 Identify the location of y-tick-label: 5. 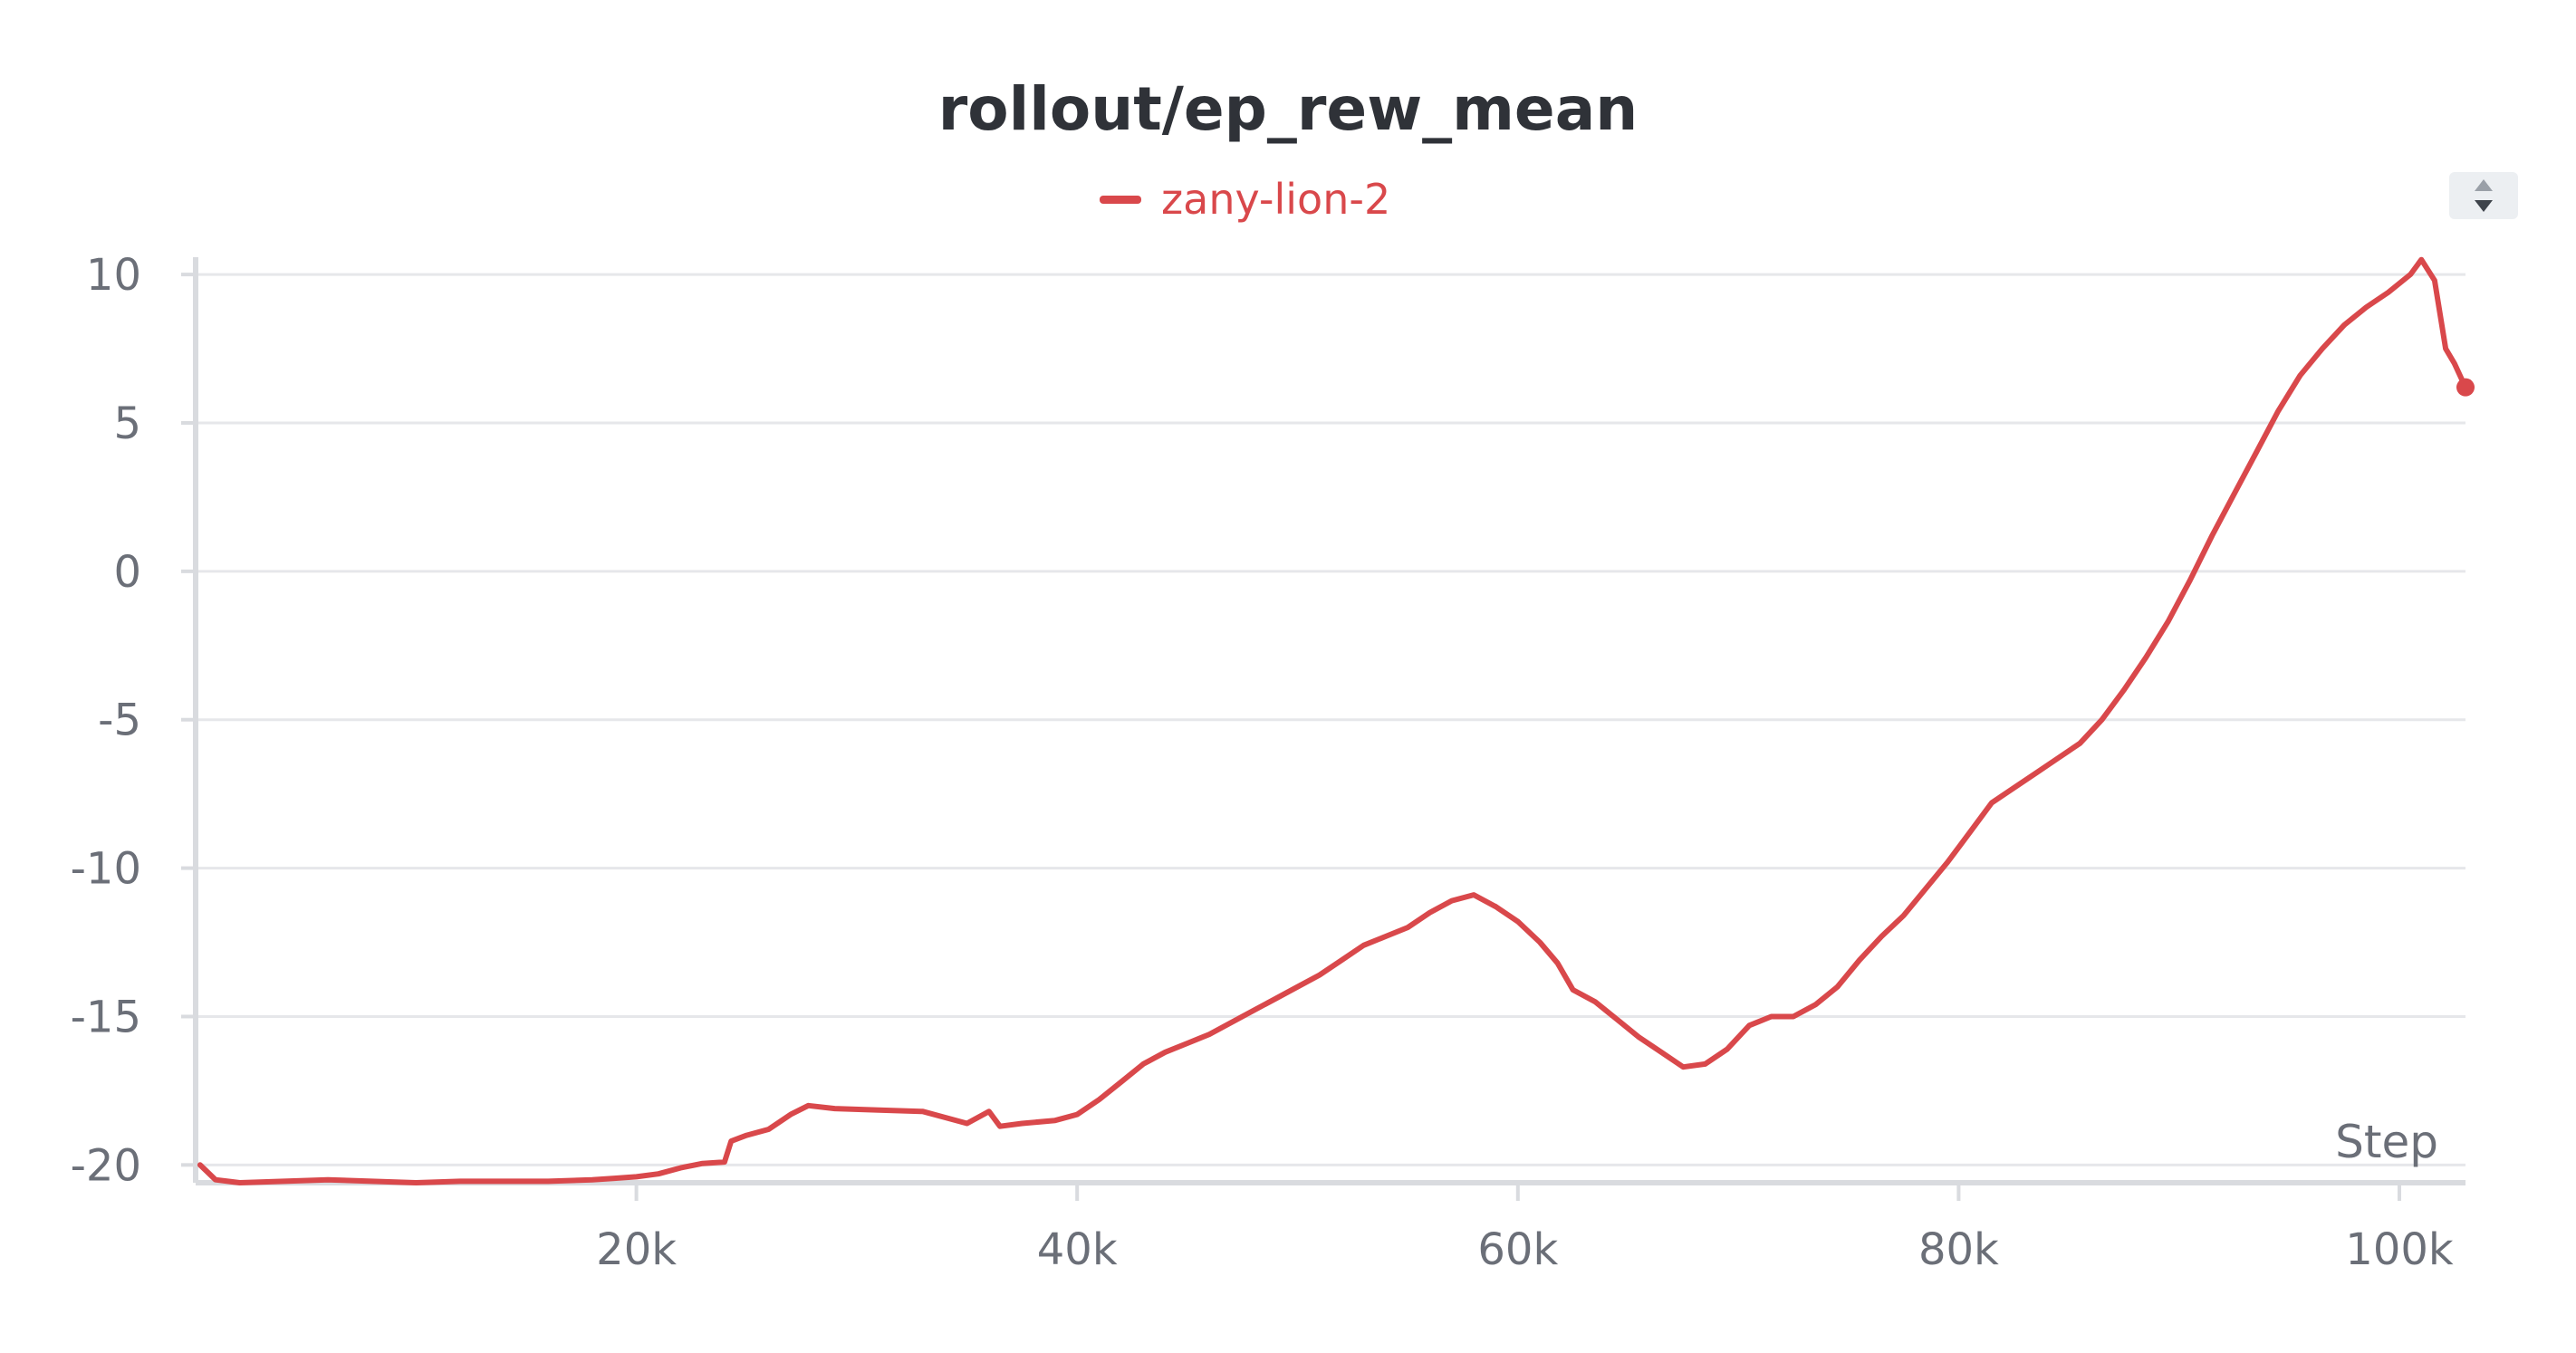
(127, 423).